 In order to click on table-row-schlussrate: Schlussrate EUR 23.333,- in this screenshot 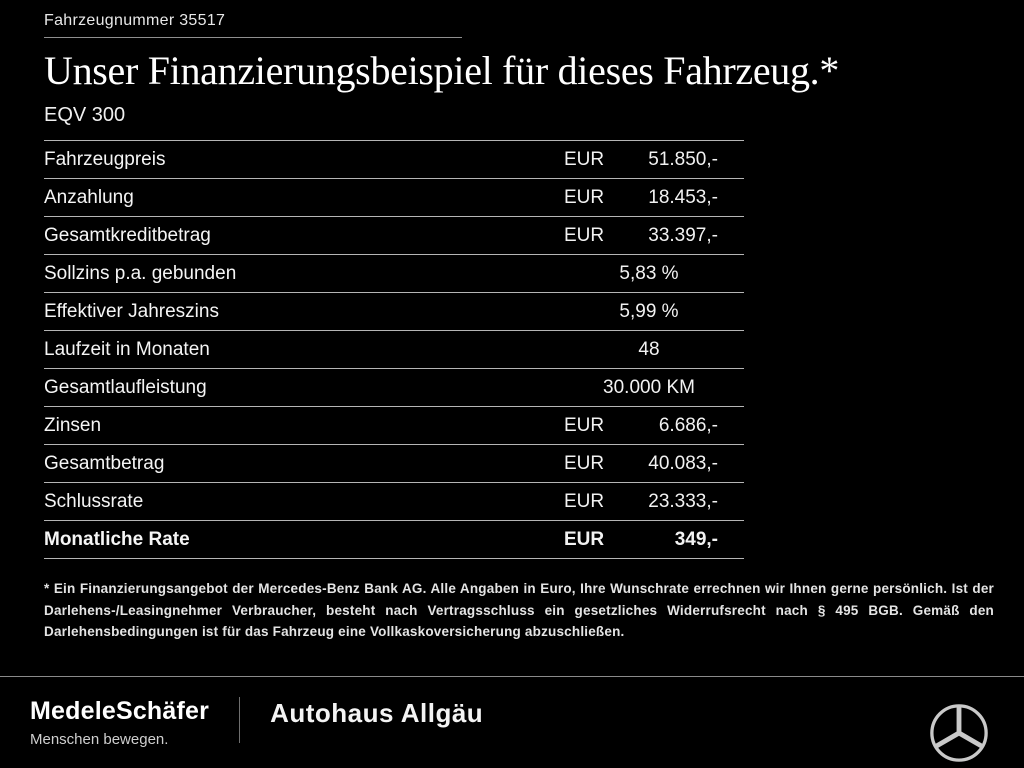, I will do `click(394, 501)`.